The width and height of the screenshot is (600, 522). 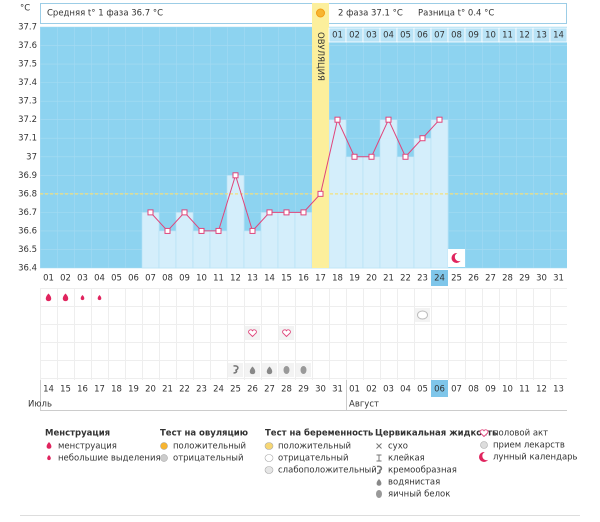 What do you see at coordinates (558, 390) in the screenshot?
I see `date-label: 13` at bounding box center [558, 390].